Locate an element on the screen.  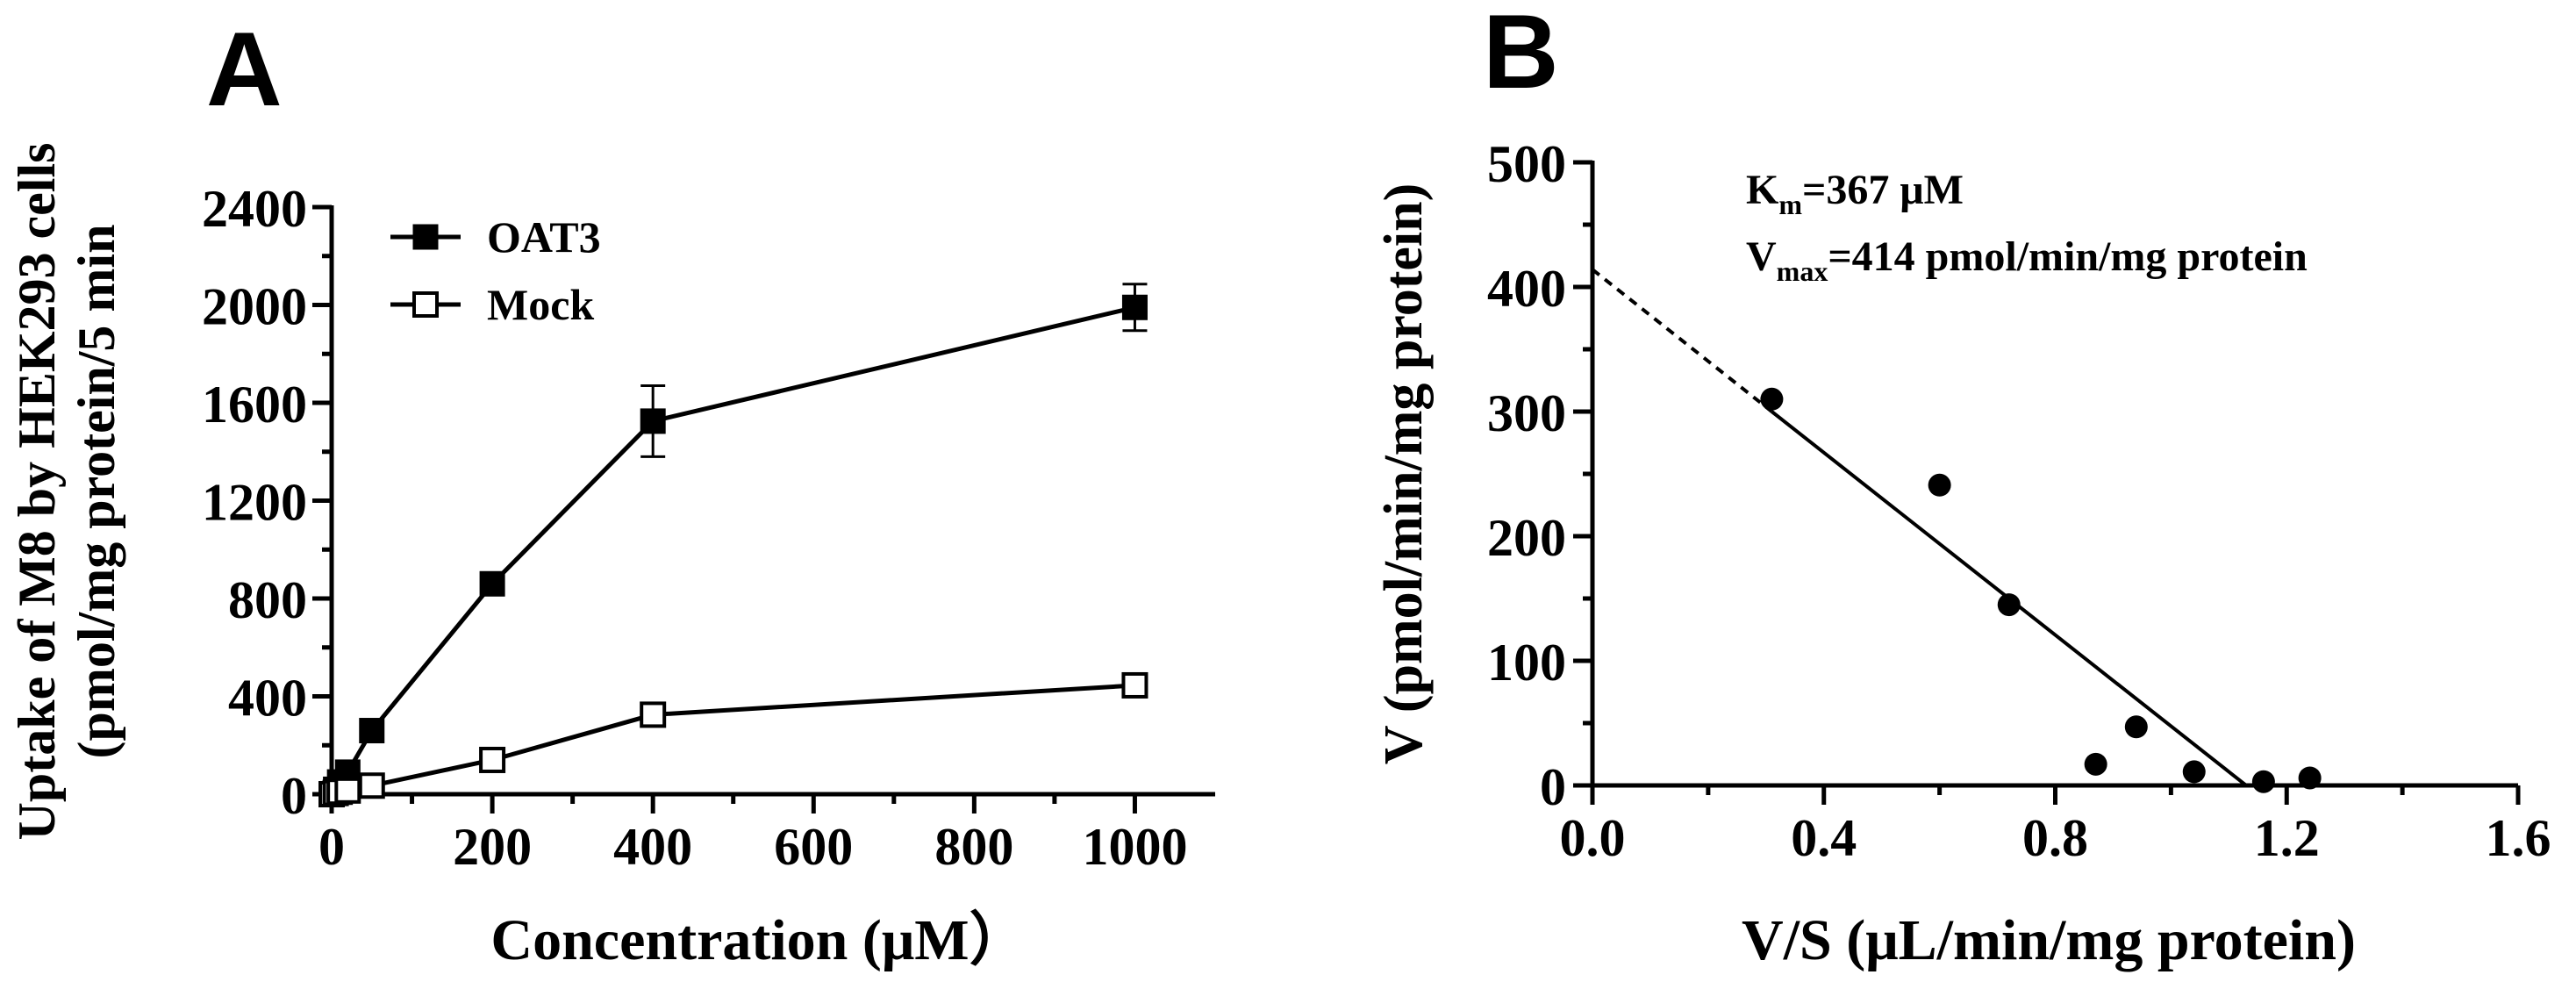
panel-a-x-tick-label: 200 is located at coordinates (492, 847).